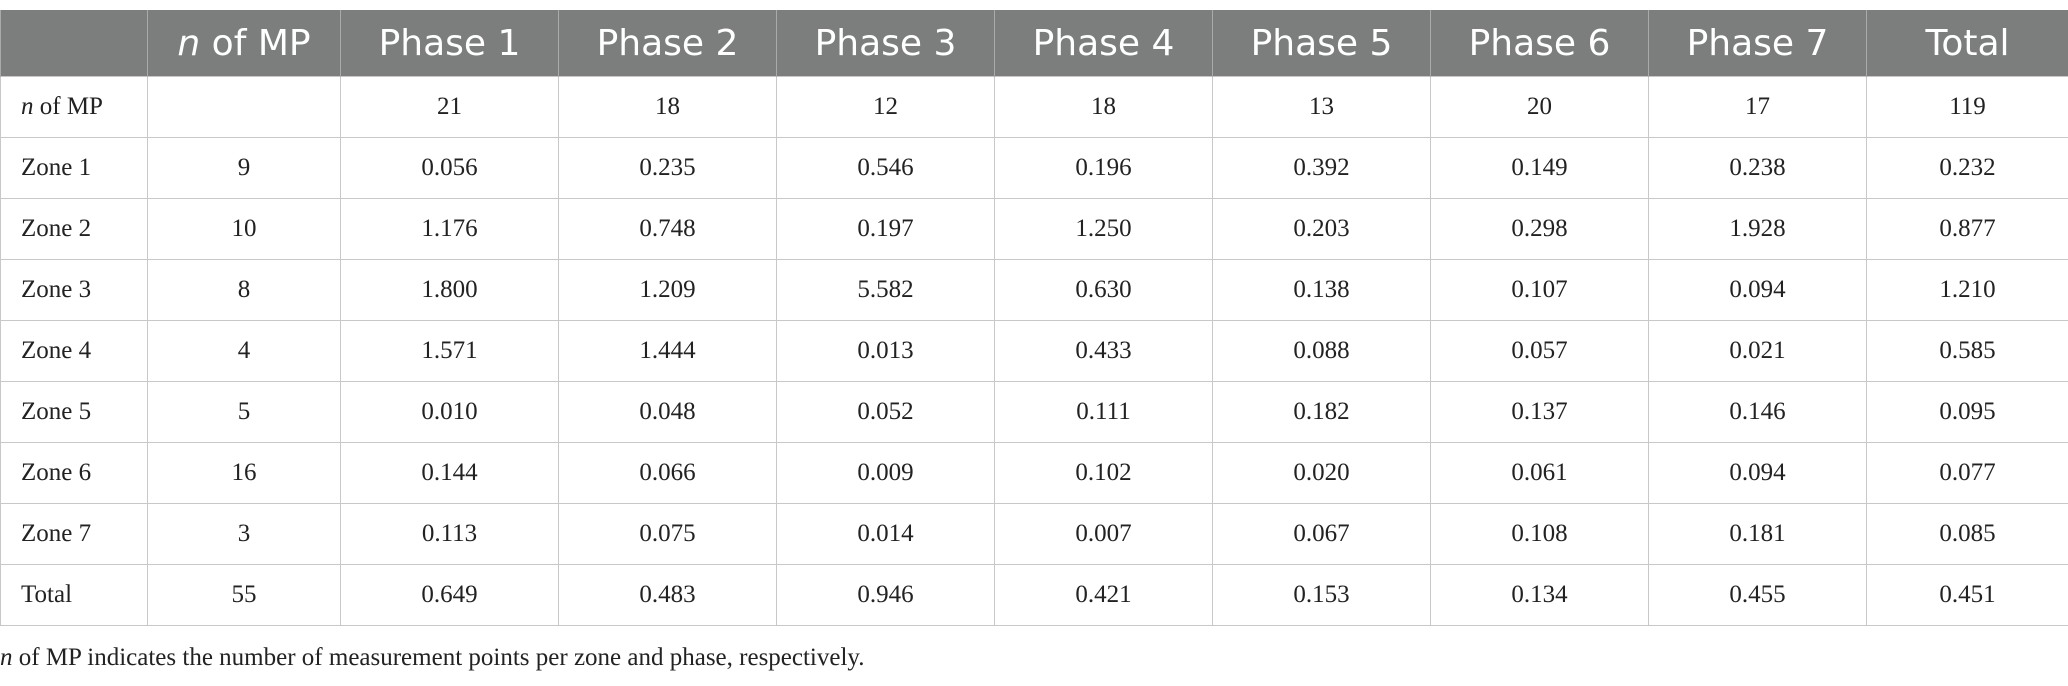 Image resolution: width=2068 pixels, height=686 pixels. I want to click on header-total: Total, so click(1967, 43).